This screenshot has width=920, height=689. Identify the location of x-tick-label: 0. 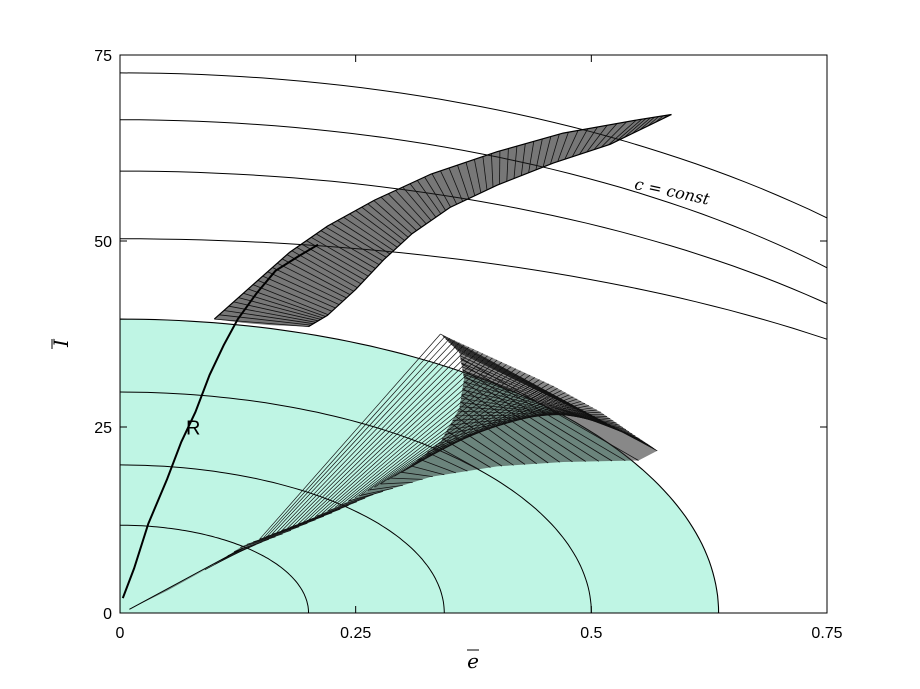
(120, 633).